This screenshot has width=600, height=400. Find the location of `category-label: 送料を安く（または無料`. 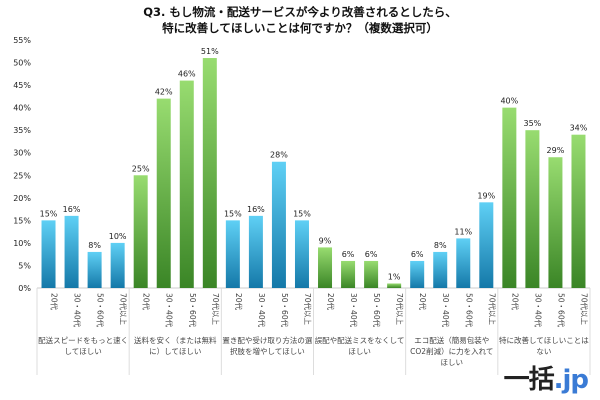

category-label: 送料を安く（または無料 is located at coordinates (175, 340).